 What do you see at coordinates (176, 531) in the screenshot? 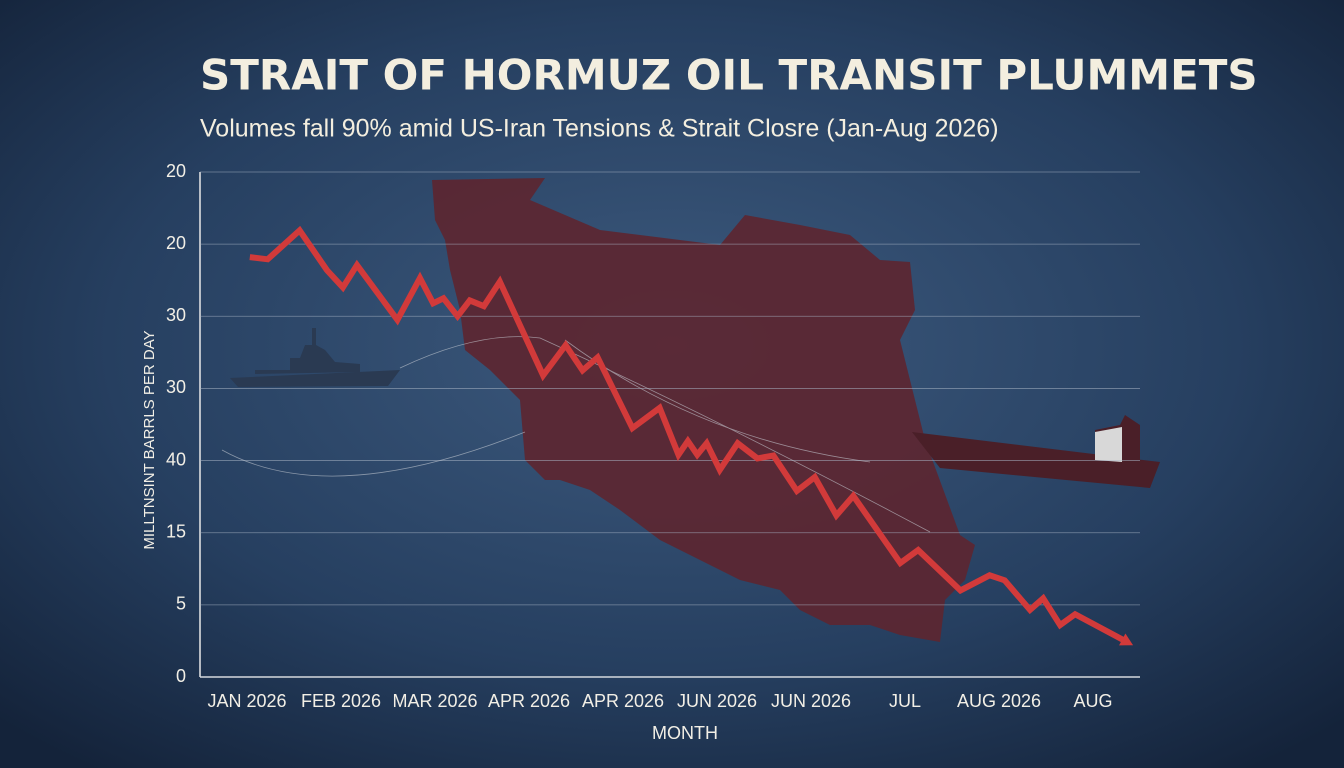
I see `y-tick-label: 15` at bounding box center [176, 531].